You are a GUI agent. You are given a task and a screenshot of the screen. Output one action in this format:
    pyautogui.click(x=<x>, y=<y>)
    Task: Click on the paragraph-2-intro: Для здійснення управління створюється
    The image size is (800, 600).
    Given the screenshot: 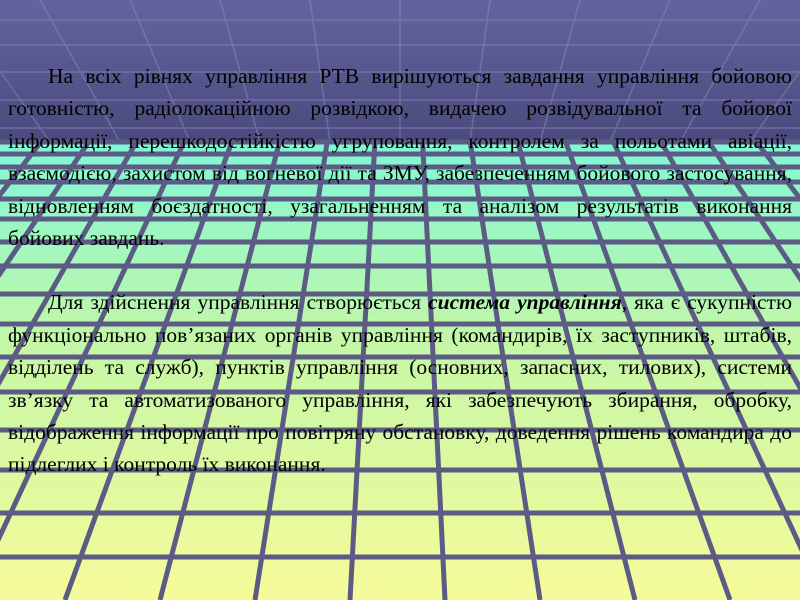 What is the action you would take?
    pyautogui.click(x=238, y=302)
    